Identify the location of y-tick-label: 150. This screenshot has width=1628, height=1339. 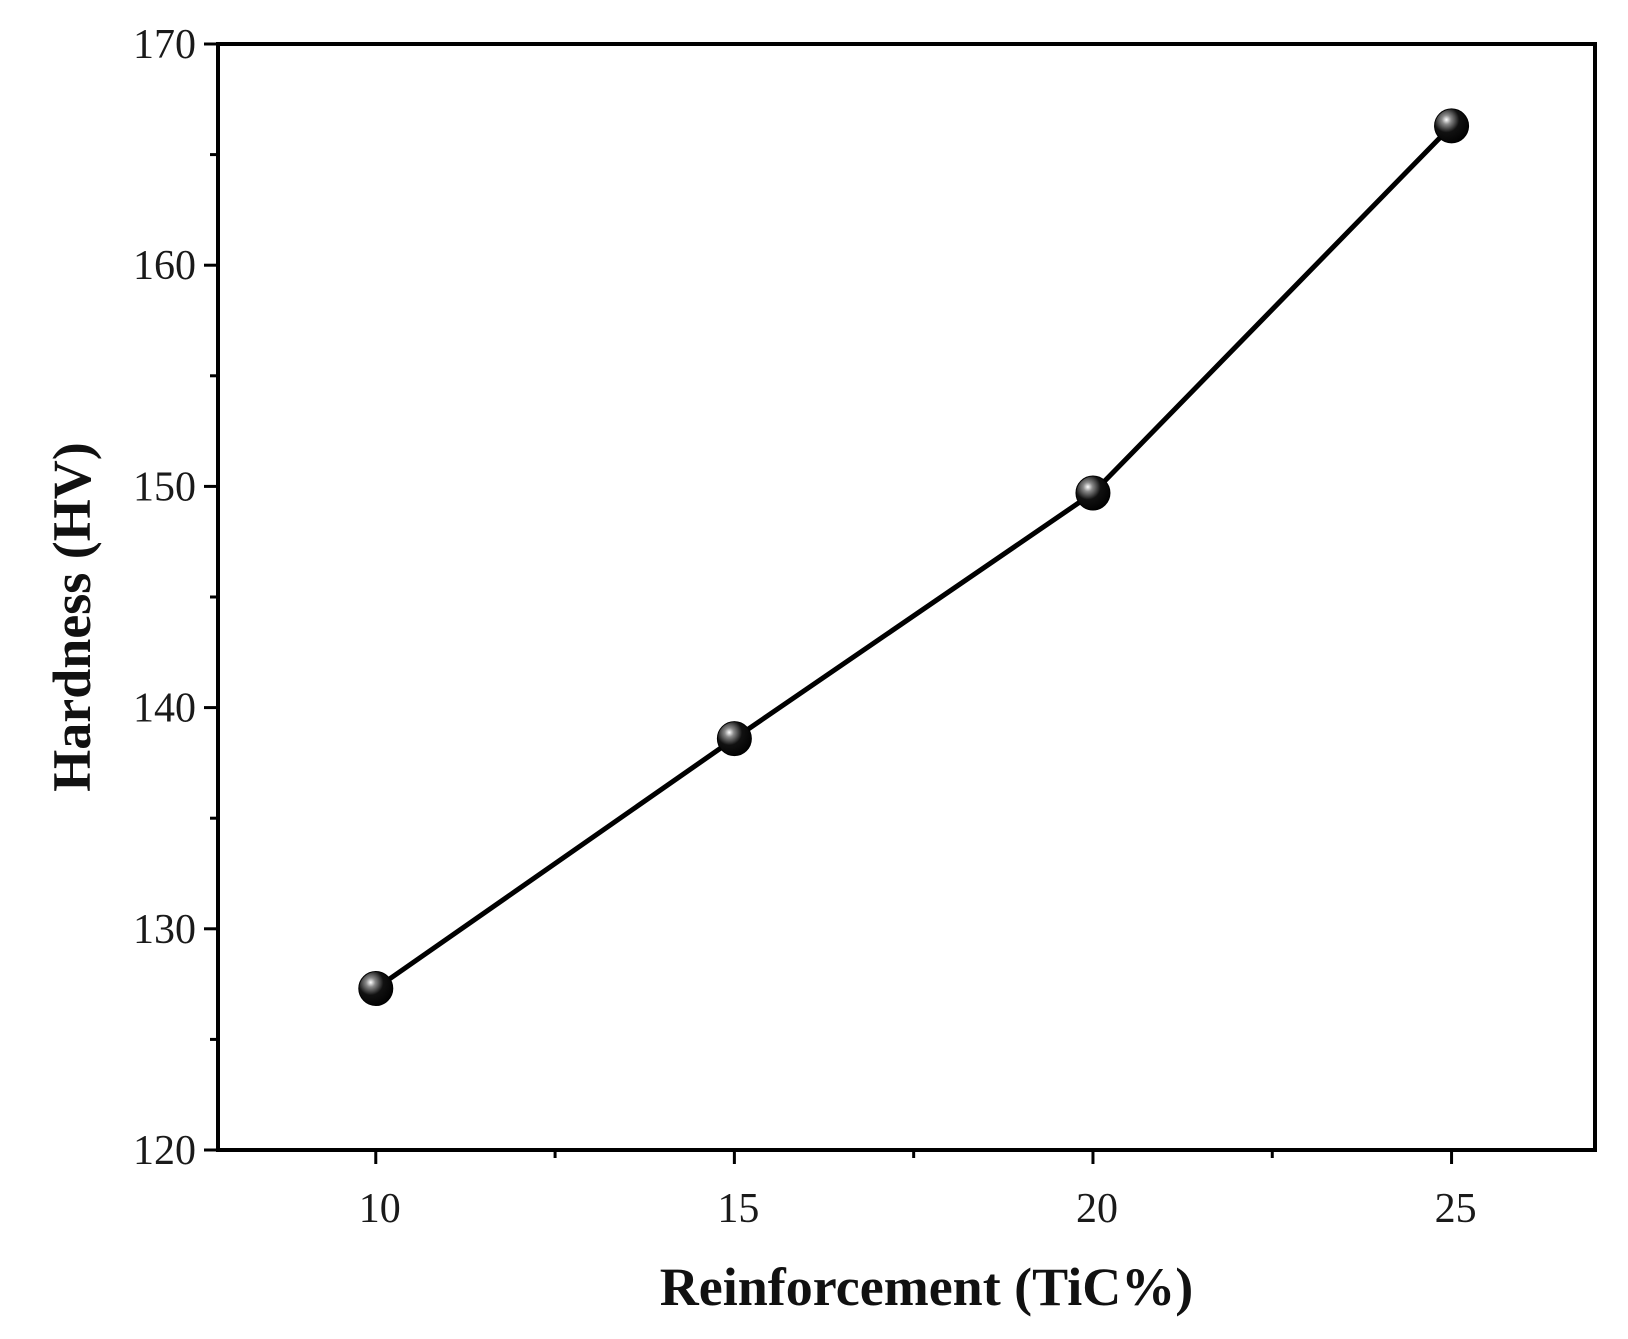
(164, 487).